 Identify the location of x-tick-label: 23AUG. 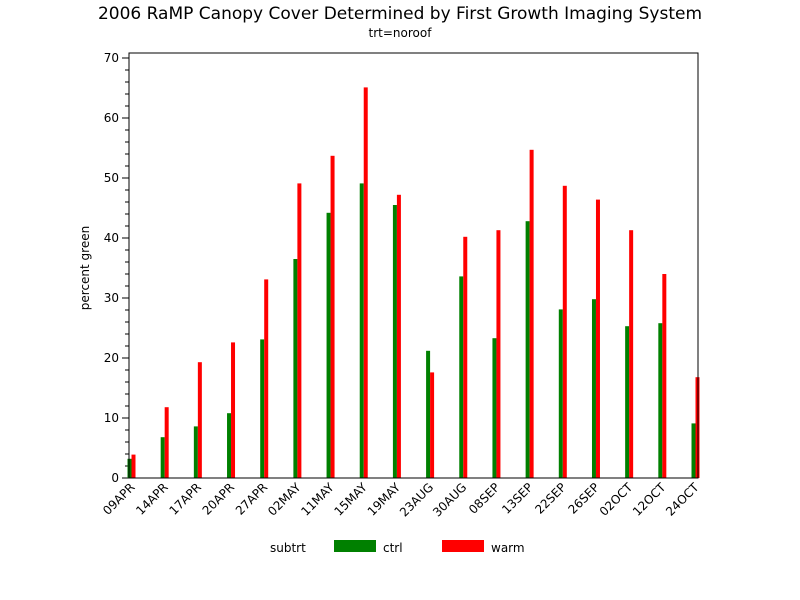
(416, 499).